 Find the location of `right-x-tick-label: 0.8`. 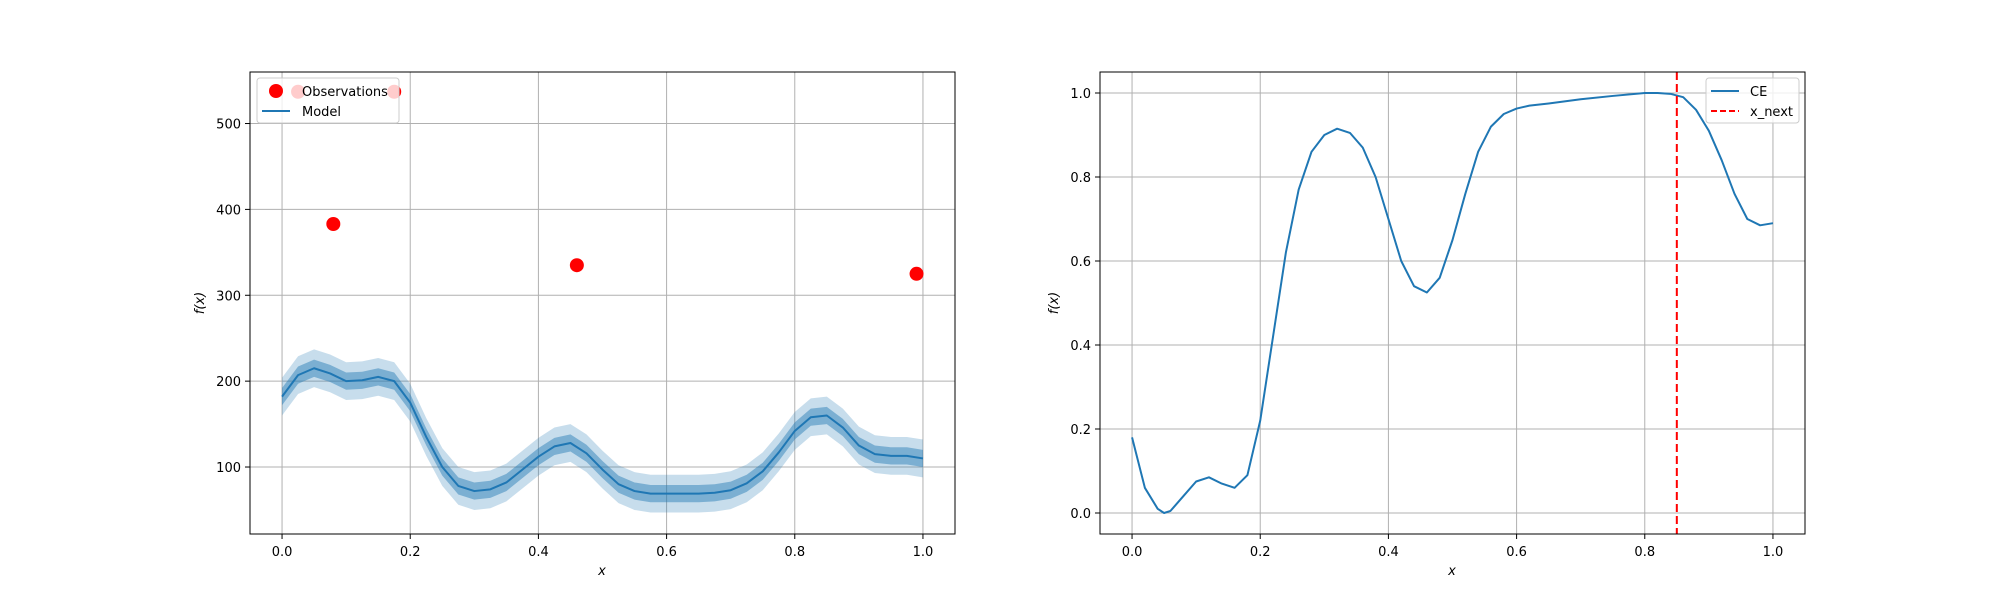

right-x-tick-label: 0.8 is located at coordinates (1644, 552).